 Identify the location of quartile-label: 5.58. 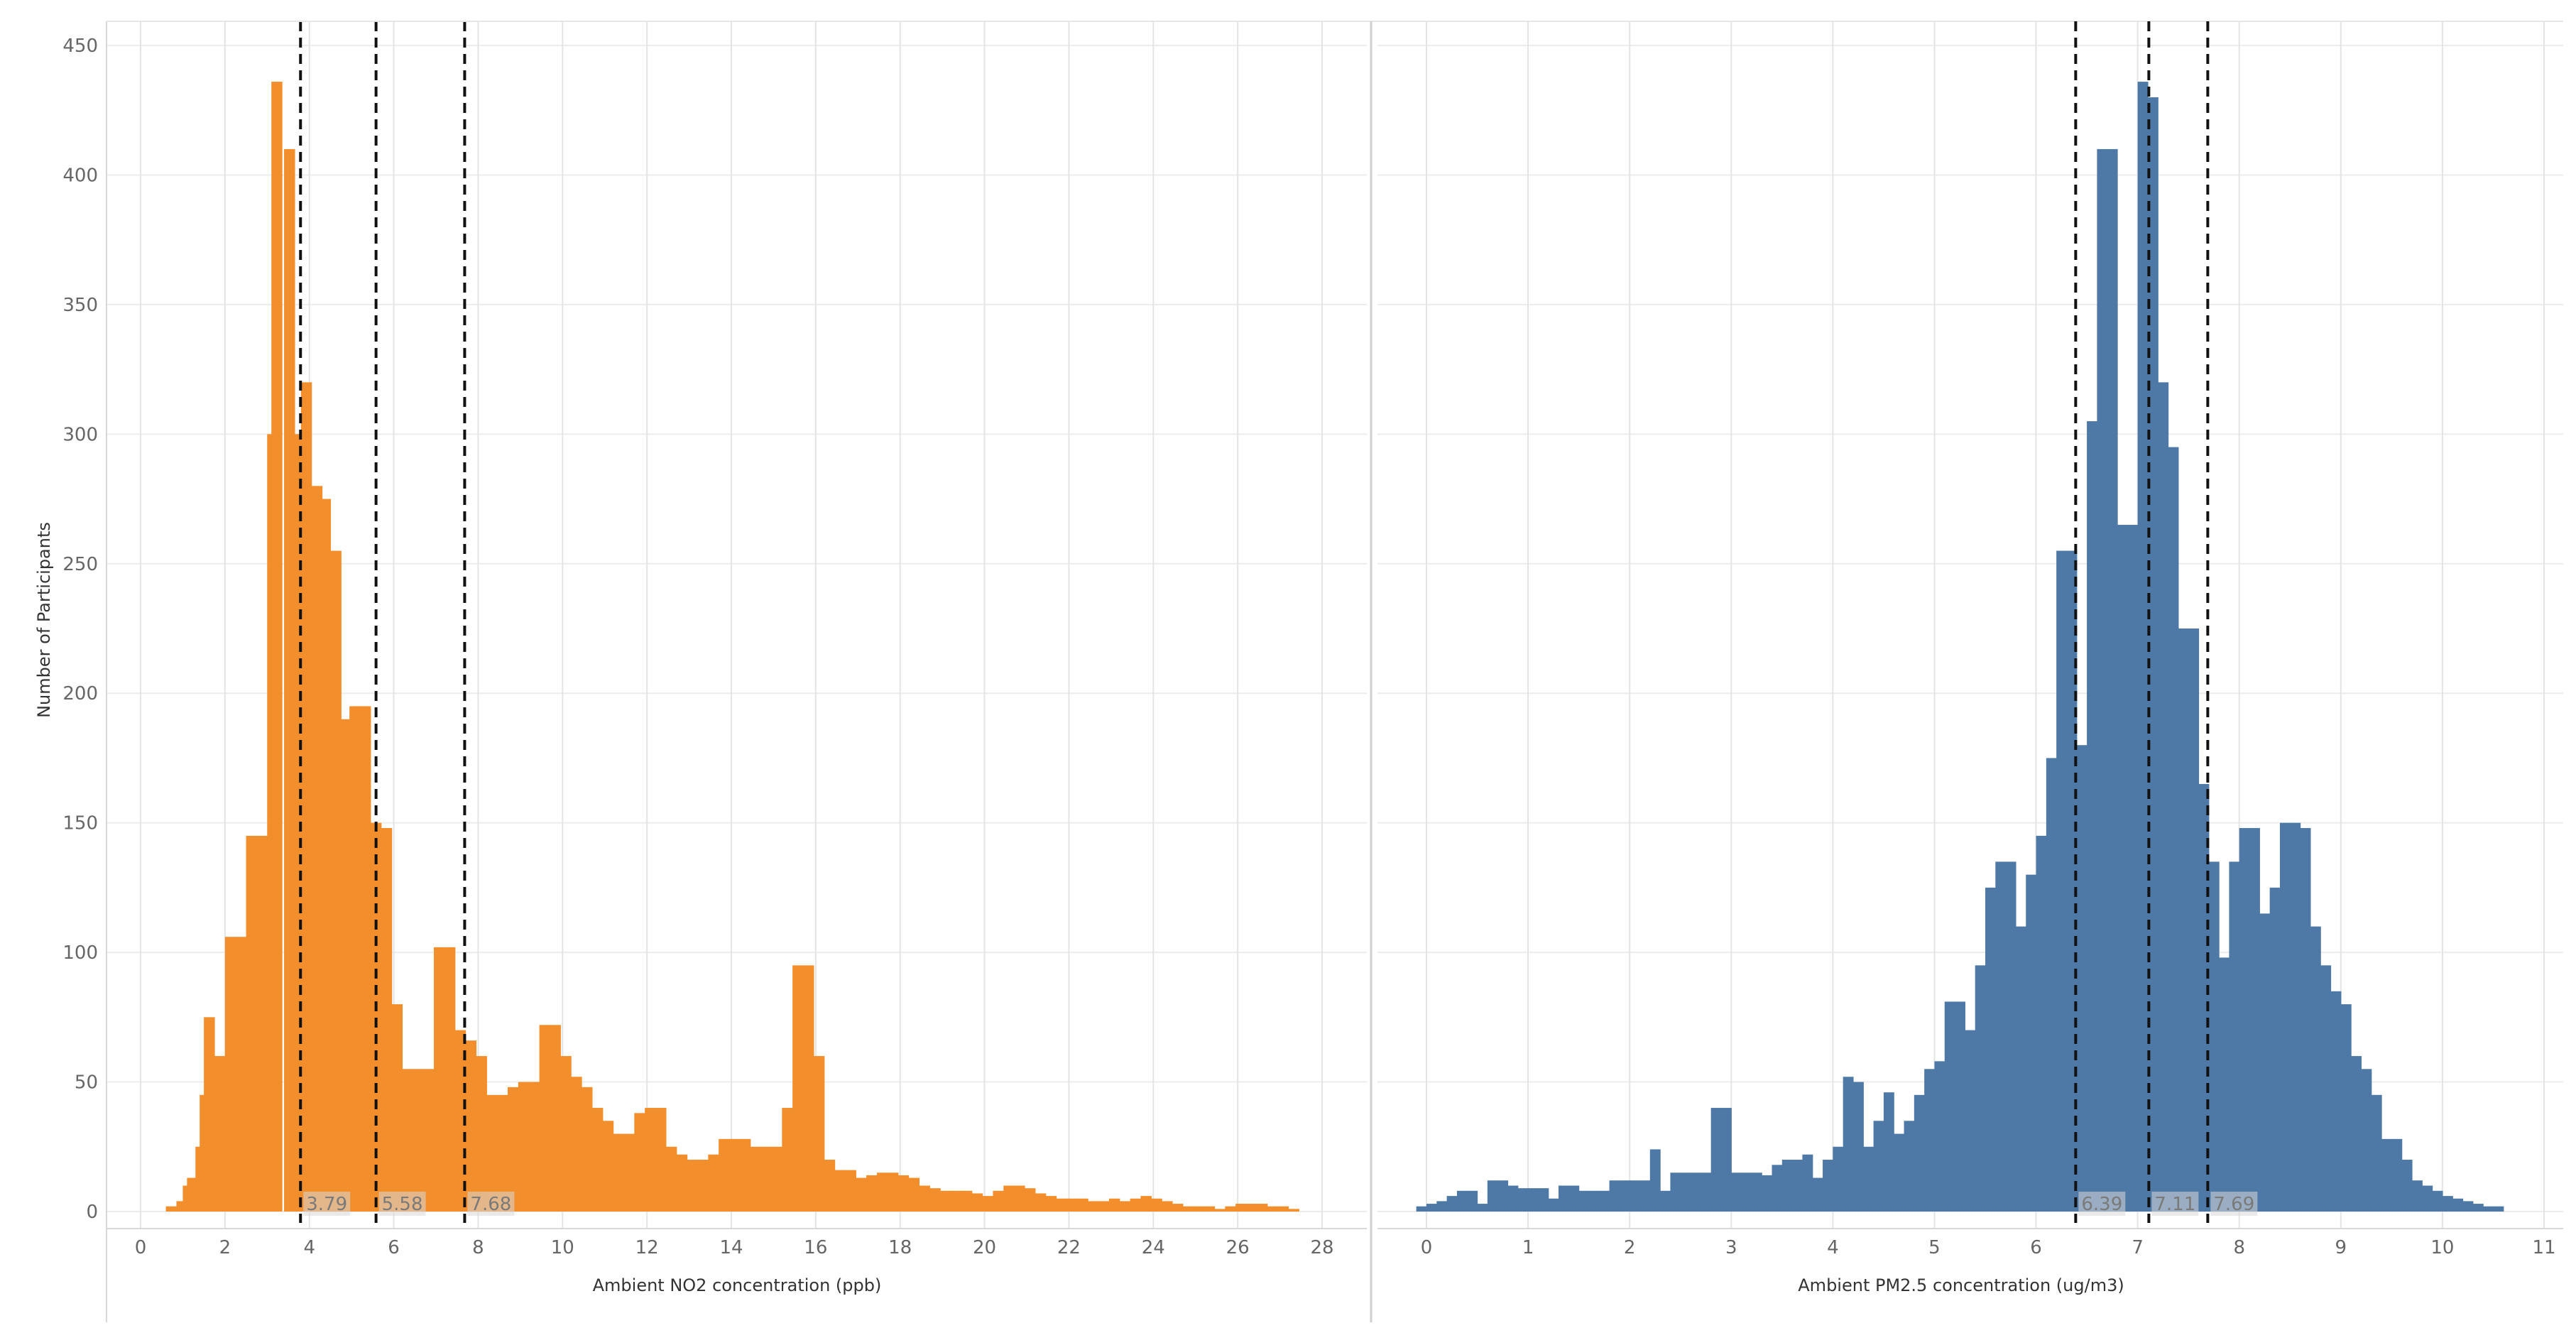
(402, 1204).